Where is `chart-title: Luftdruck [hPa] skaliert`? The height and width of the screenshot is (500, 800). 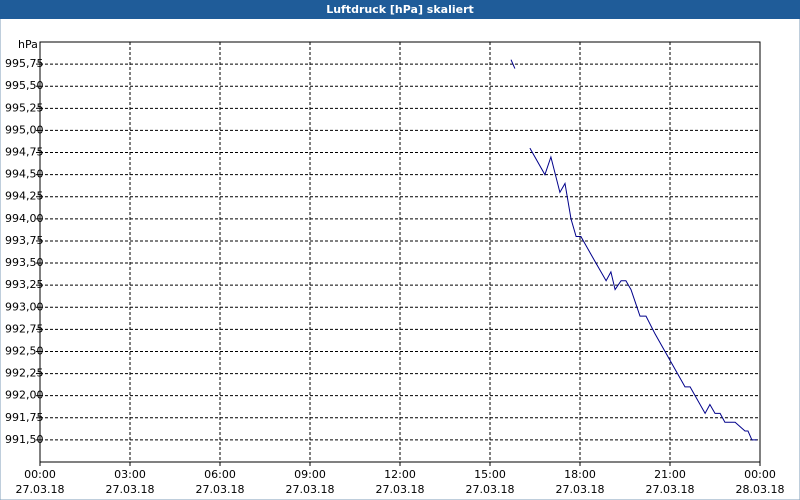
chart-title: Luftdruck [hPa] skaliert is located at coordinates (400, 9).